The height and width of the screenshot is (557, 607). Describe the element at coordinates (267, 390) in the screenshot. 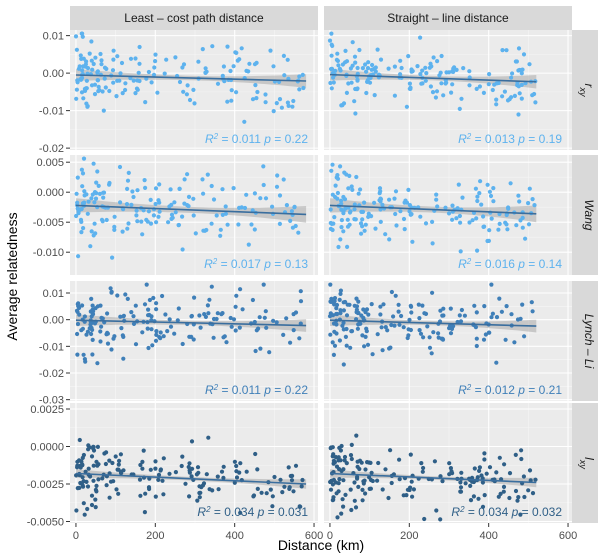

I see `fit-annotation-part: p` at that location.